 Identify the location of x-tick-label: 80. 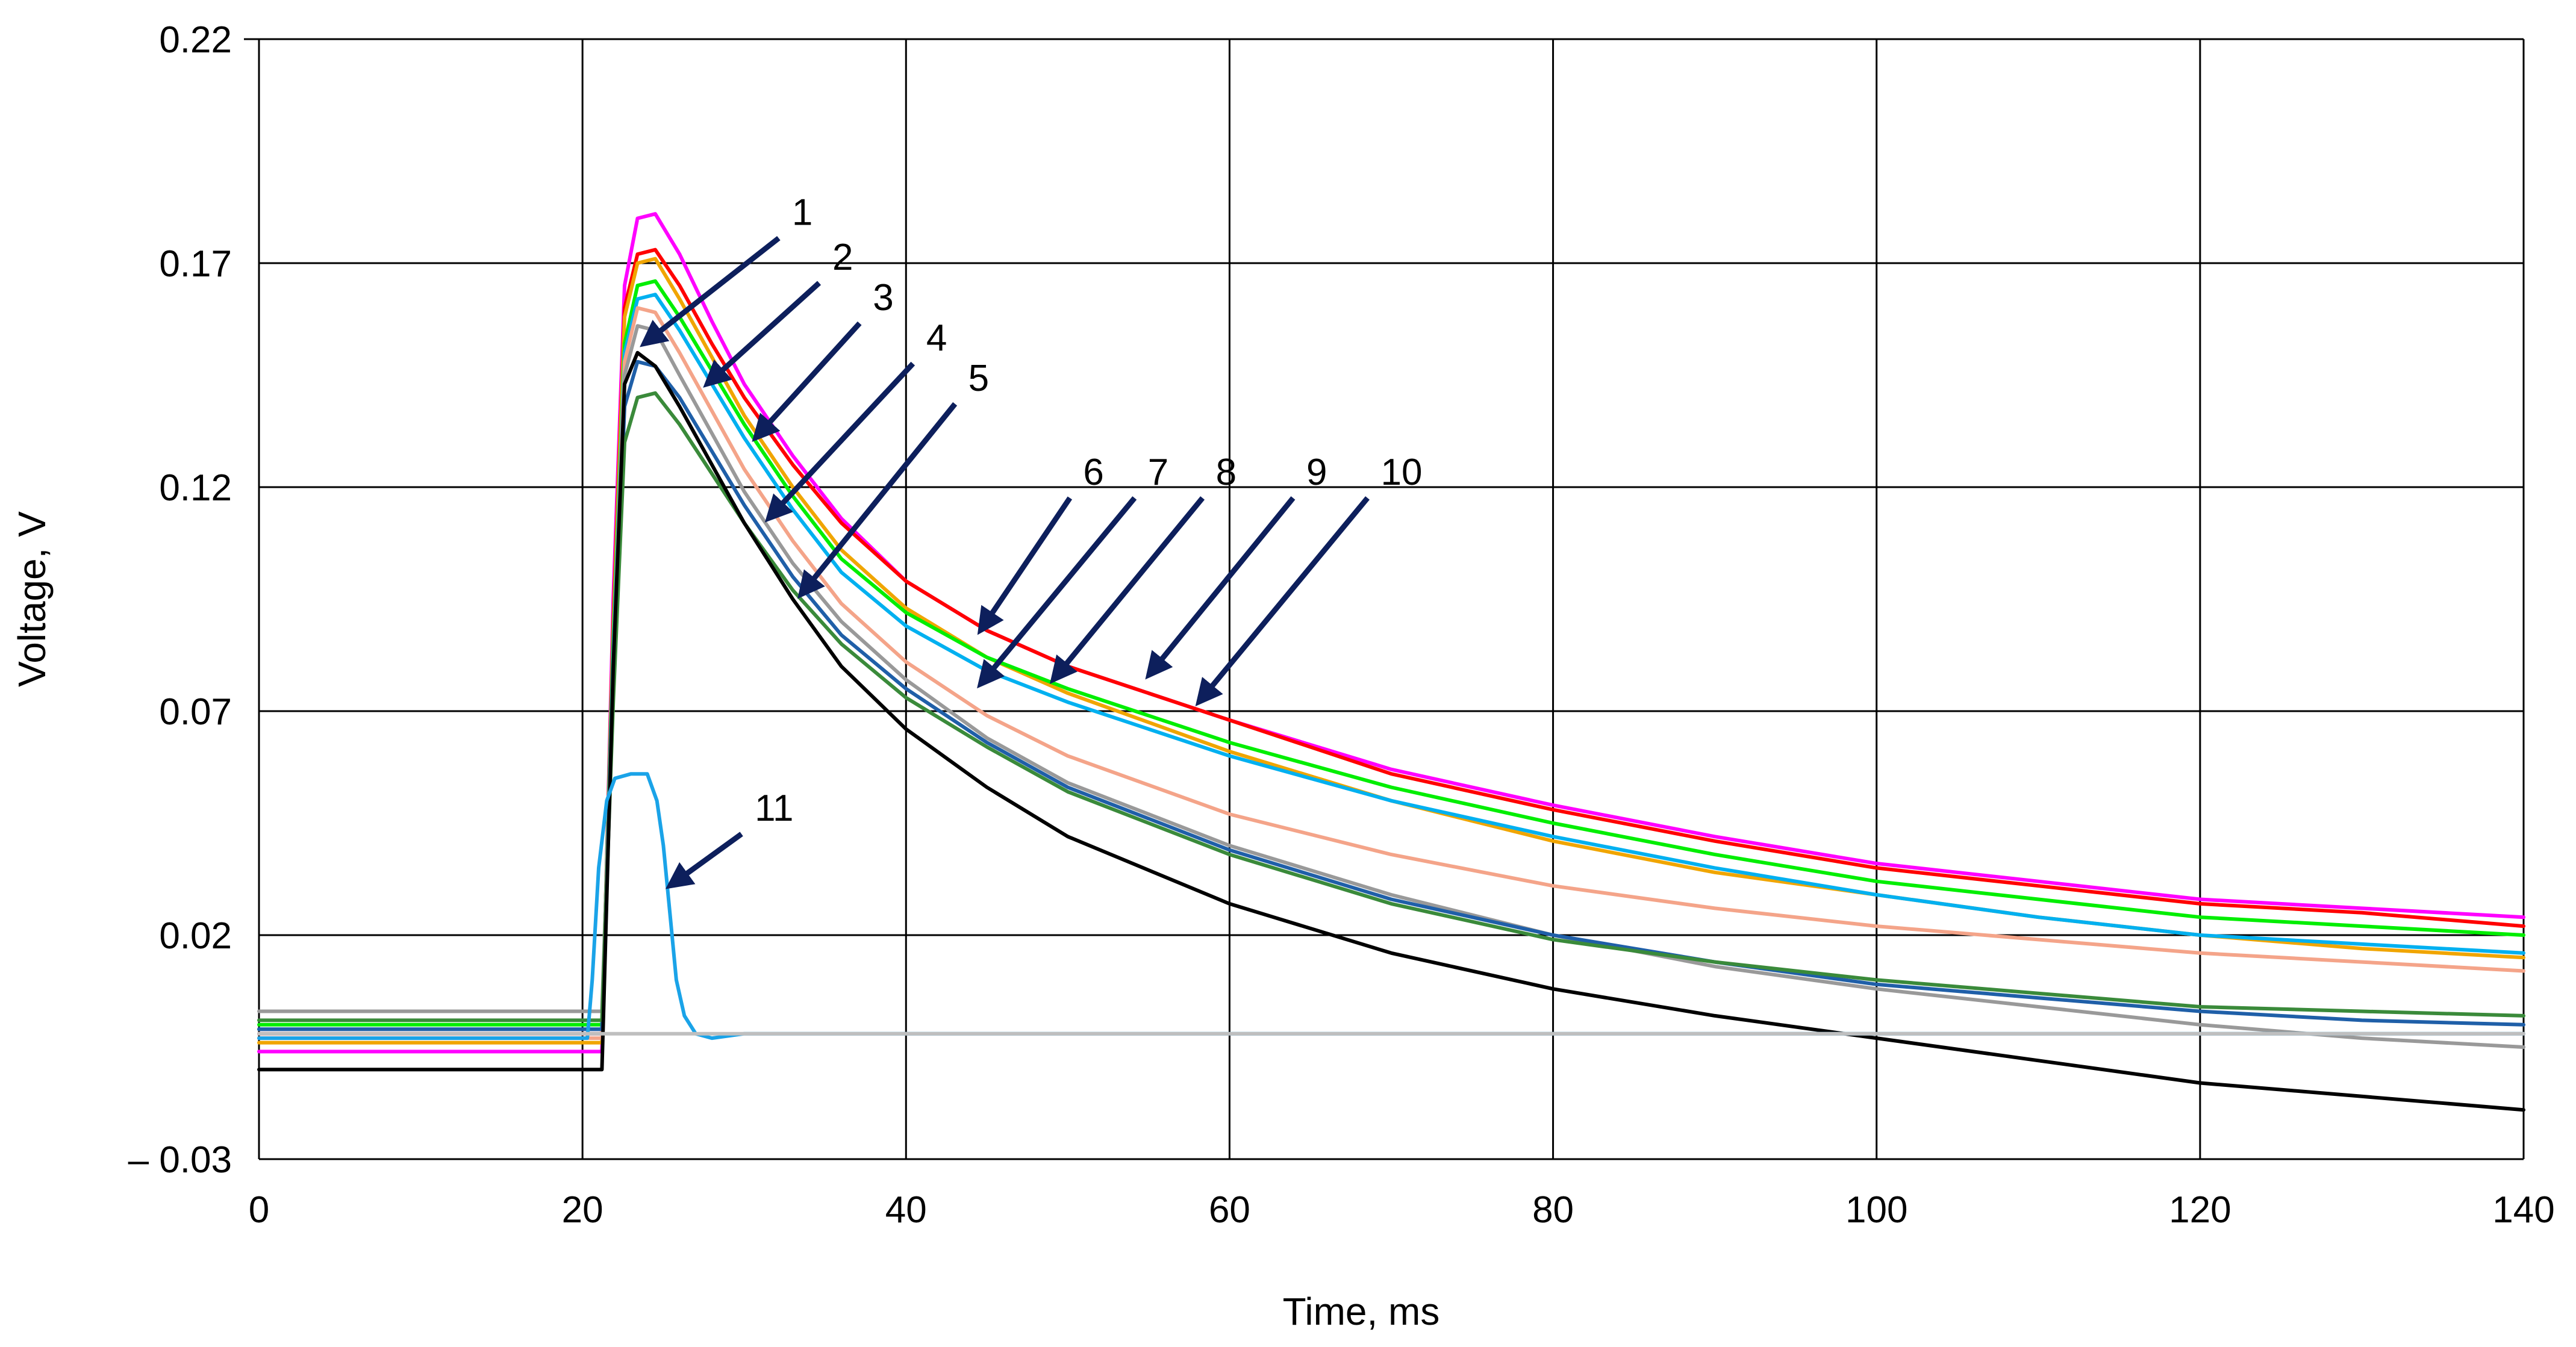
(1553, 1210).